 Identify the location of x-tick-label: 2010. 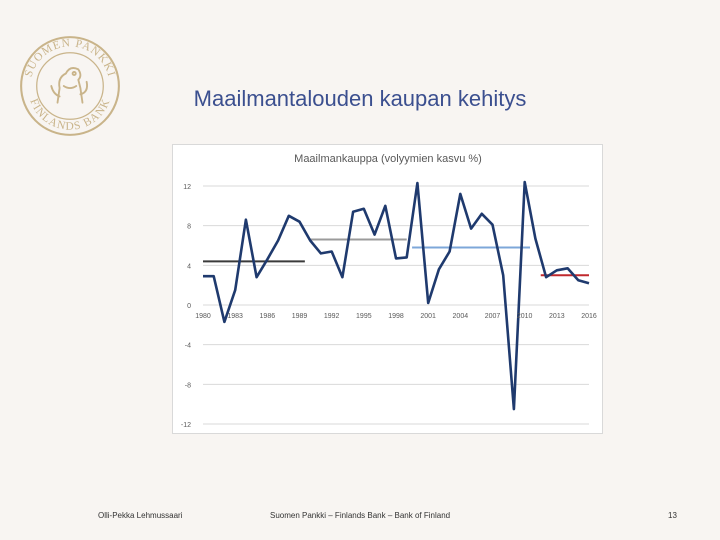
(525, 316).